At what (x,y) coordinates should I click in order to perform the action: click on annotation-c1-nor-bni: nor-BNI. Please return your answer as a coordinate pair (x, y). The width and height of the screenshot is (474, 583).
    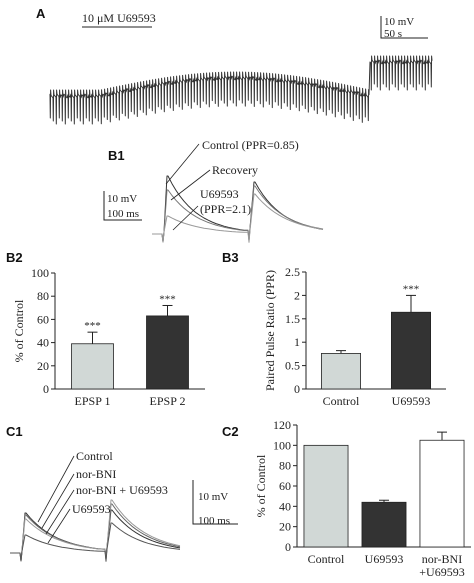
    Looking at the image, I should click on (96, 474).